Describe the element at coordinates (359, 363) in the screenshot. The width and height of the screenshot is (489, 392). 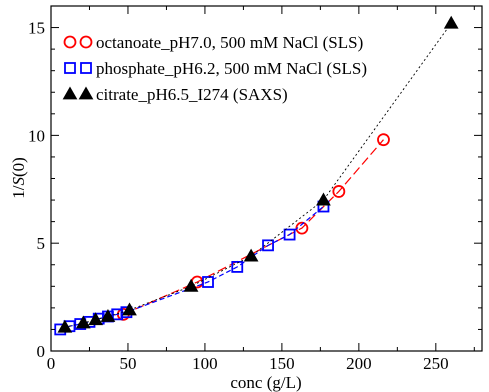
I see `x-tick-label: 200` at that location.